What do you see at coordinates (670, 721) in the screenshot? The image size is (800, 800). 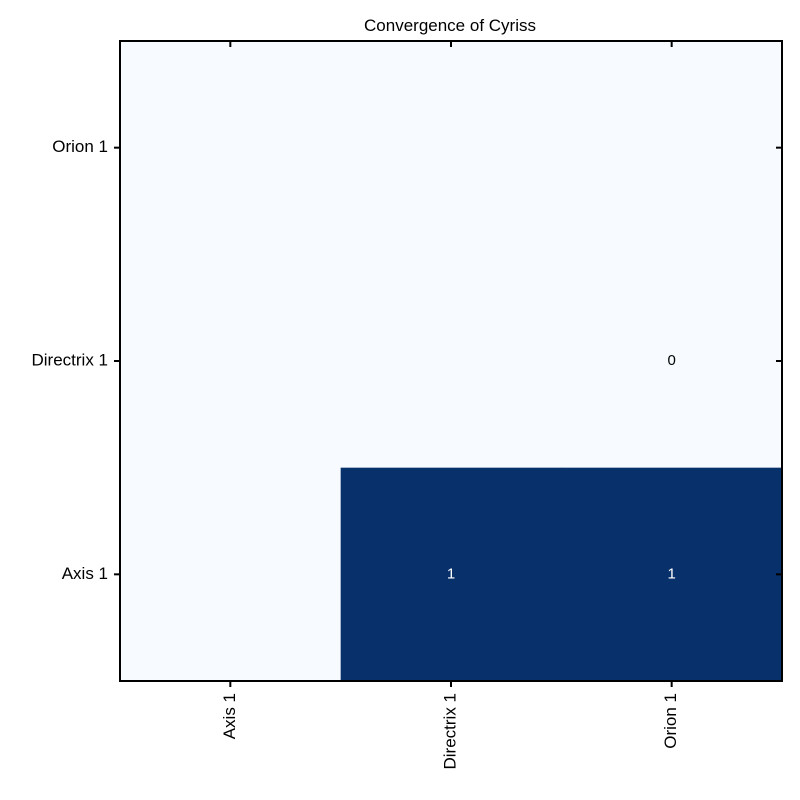 I see `x-tick-label: Orion 1` at bounding box center [670, 721].